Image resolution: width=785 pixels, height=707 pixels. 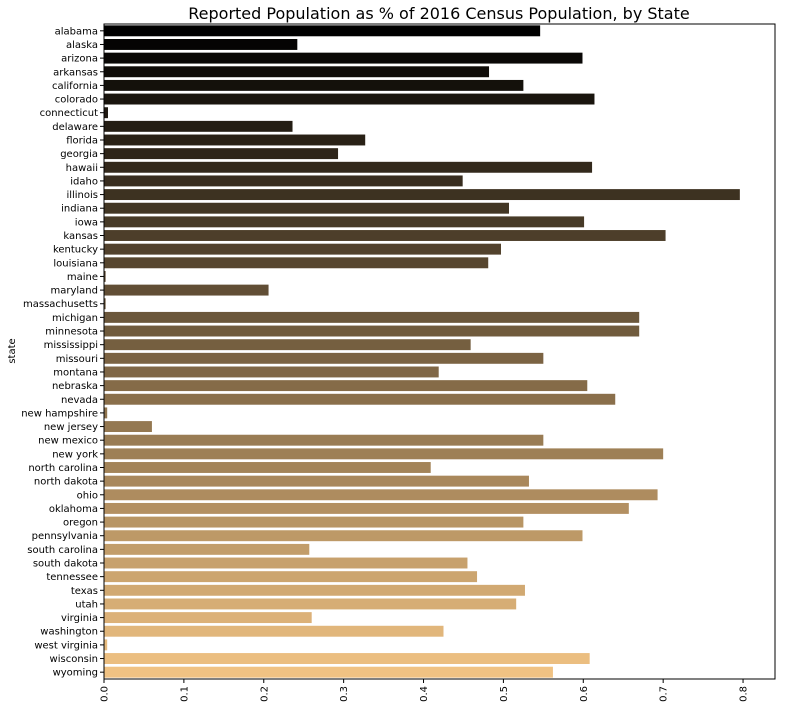 I want to click on y-tick-label: nebraska, so click(x=75, y=386).